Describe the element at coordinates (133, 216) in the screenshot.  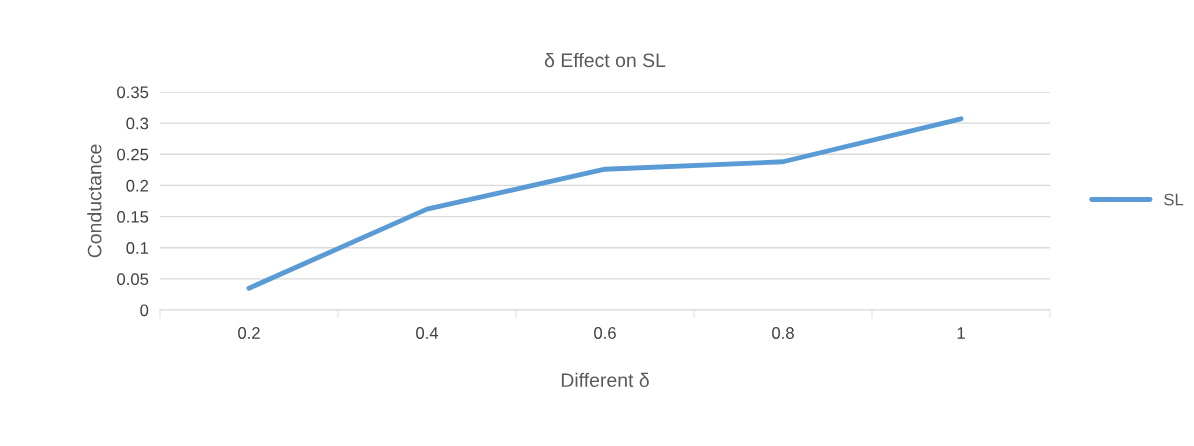
I see `y-tick-label: 0.15` at that location.